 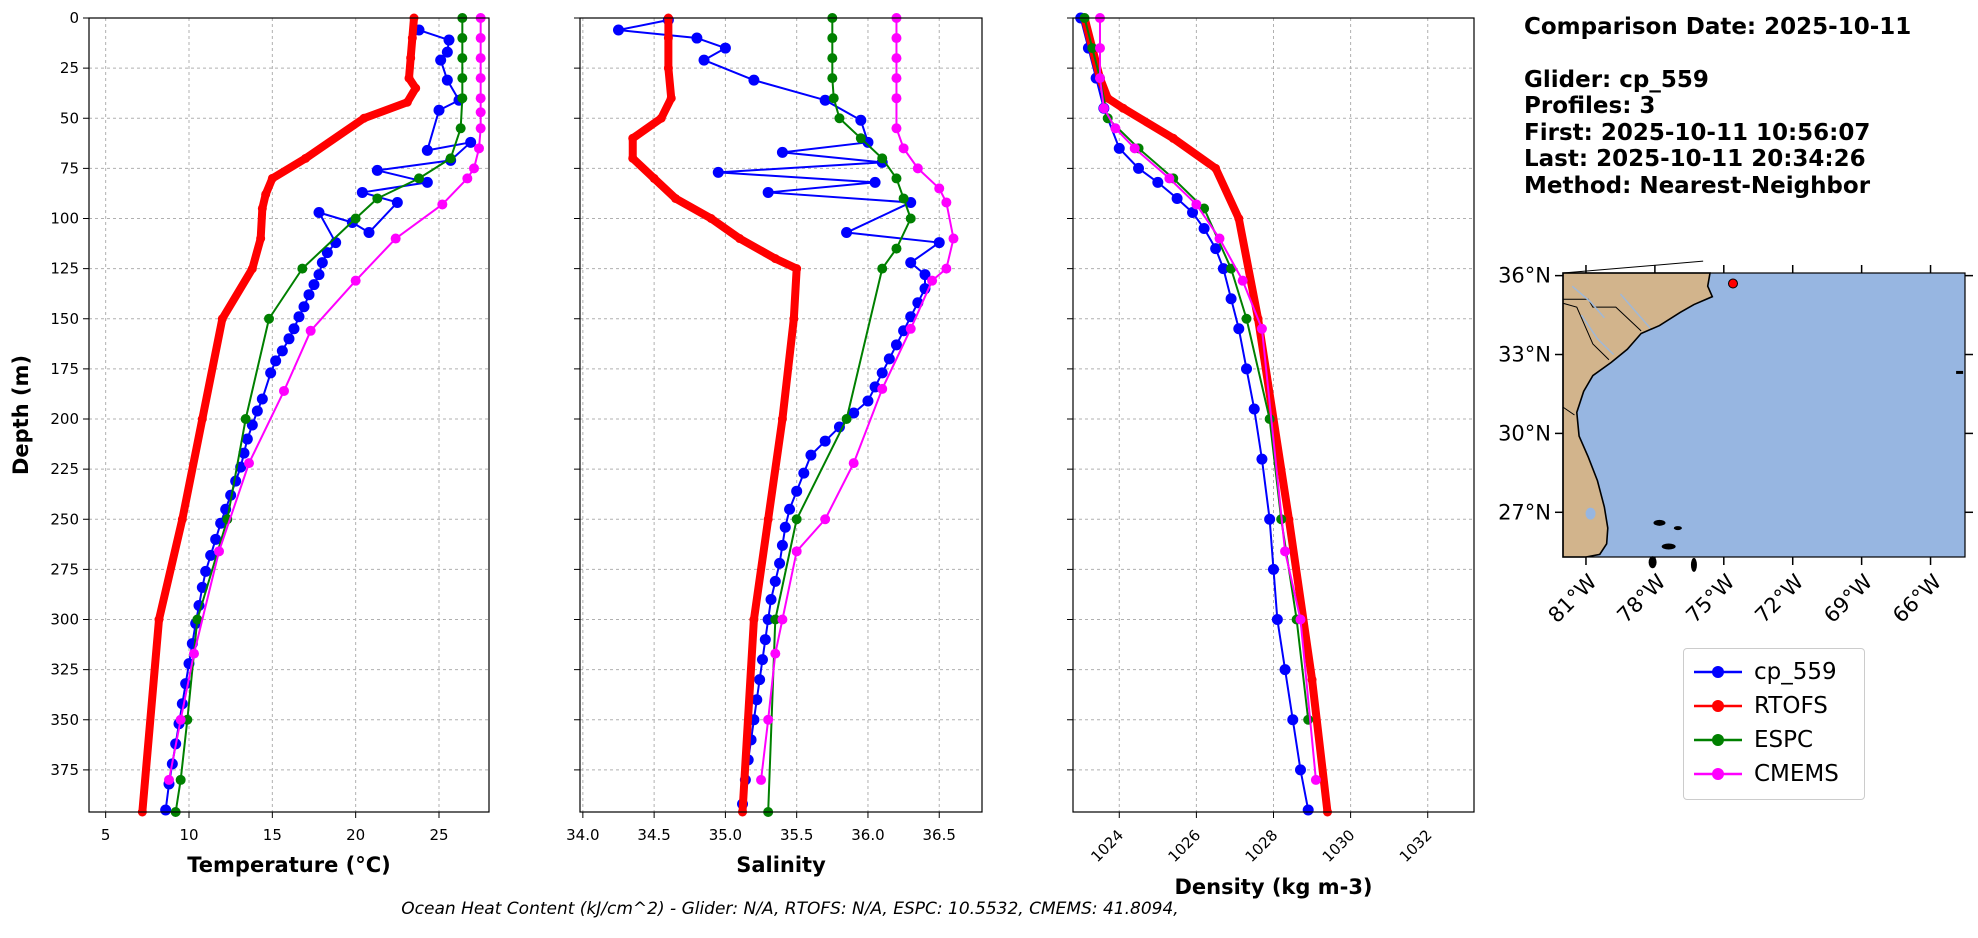 What do you see at coordinates (1784, 740) in the screenshot?
I see `legend-label-espc: ESPC` at bounding box center [1784, 740].